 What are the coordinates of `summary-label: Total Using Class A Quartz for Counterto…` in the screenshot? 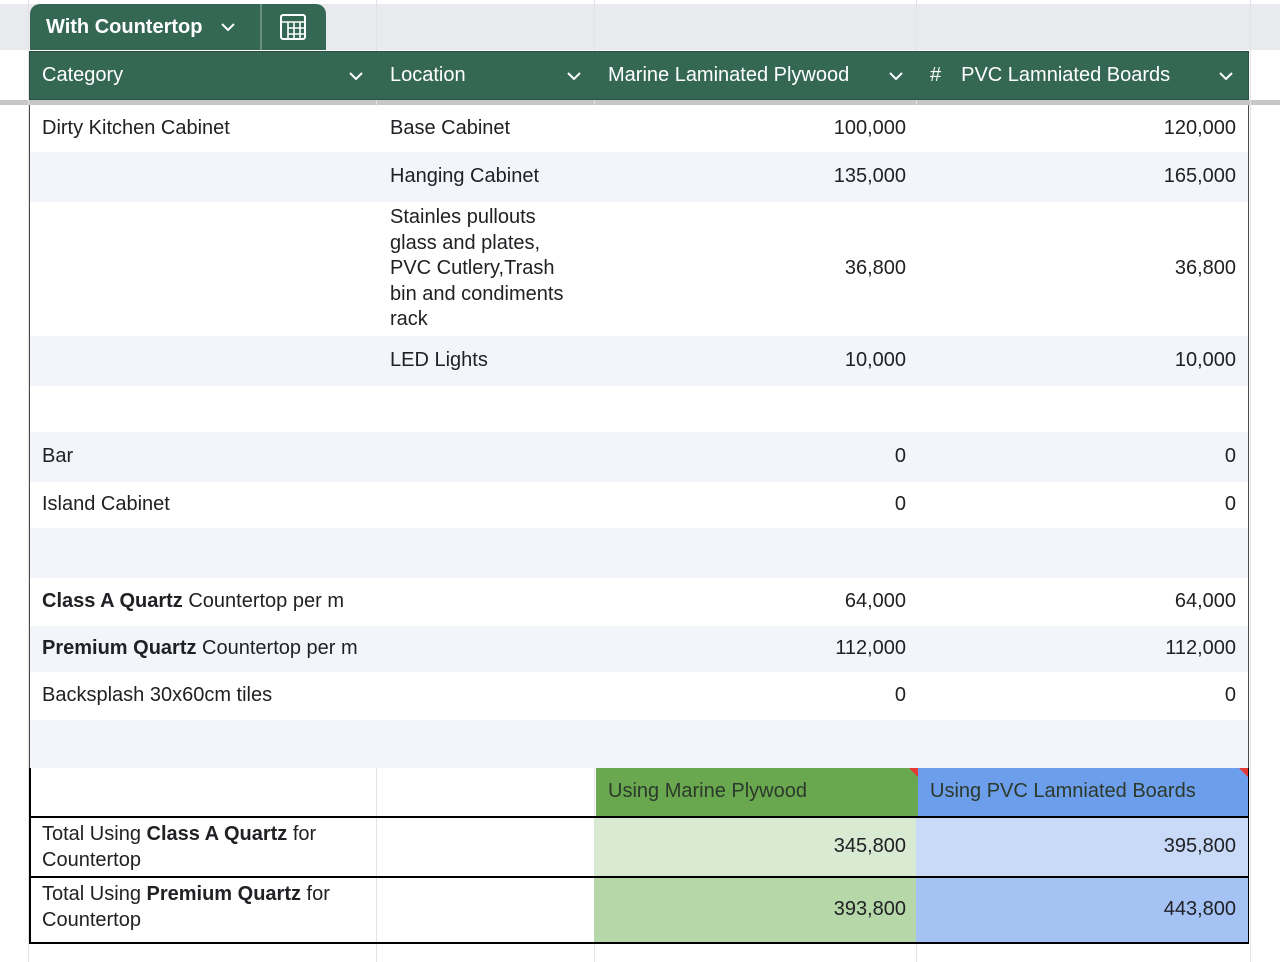 It's located at (312, 847).